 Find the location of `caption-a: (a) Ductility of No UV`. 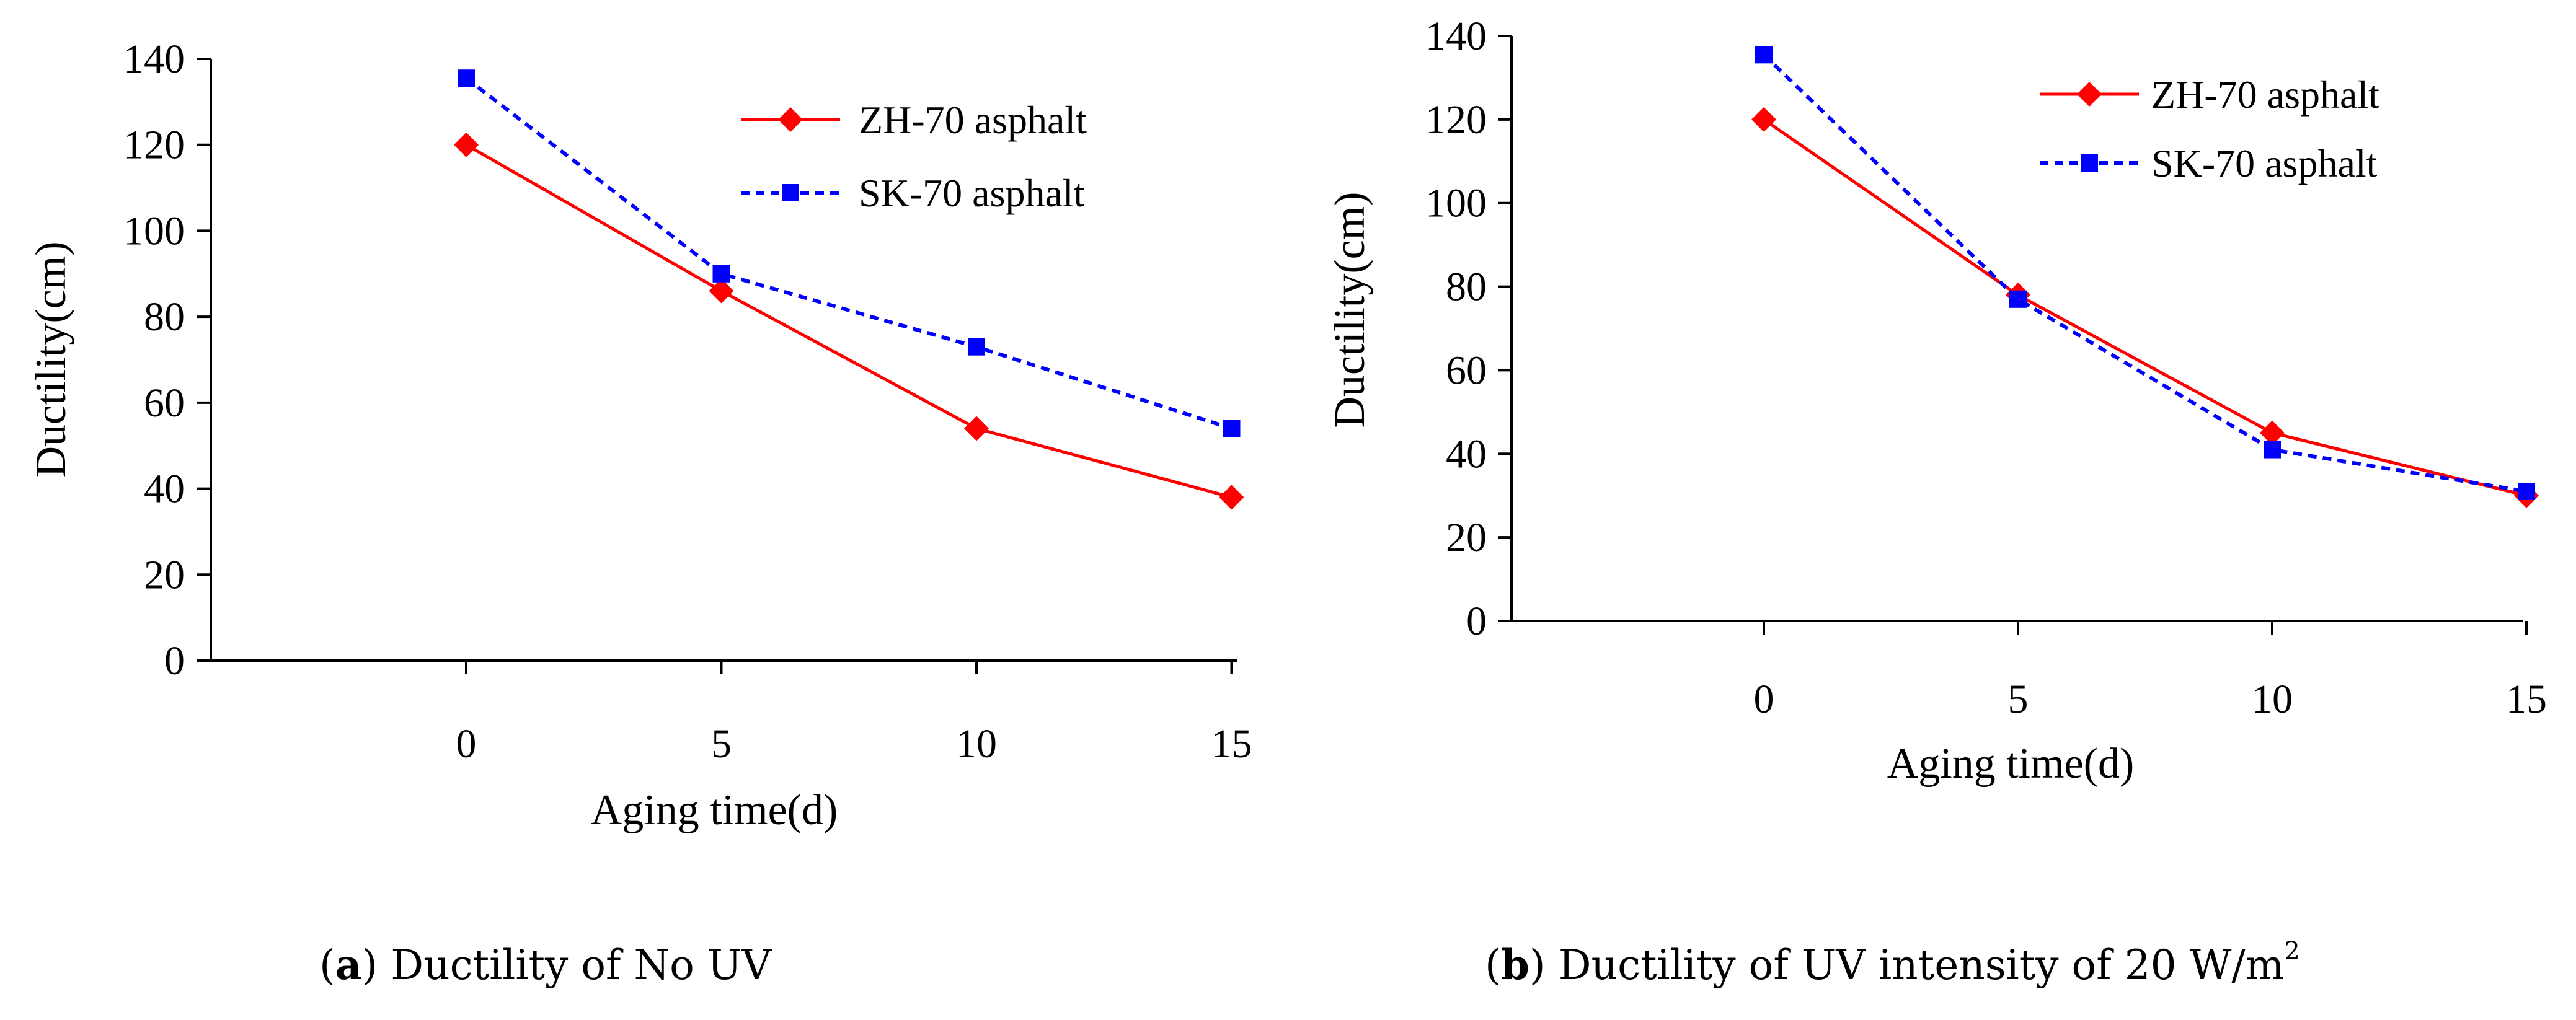

caption-a: (a) Ductility of No UV is located at coordinates (545, 965).